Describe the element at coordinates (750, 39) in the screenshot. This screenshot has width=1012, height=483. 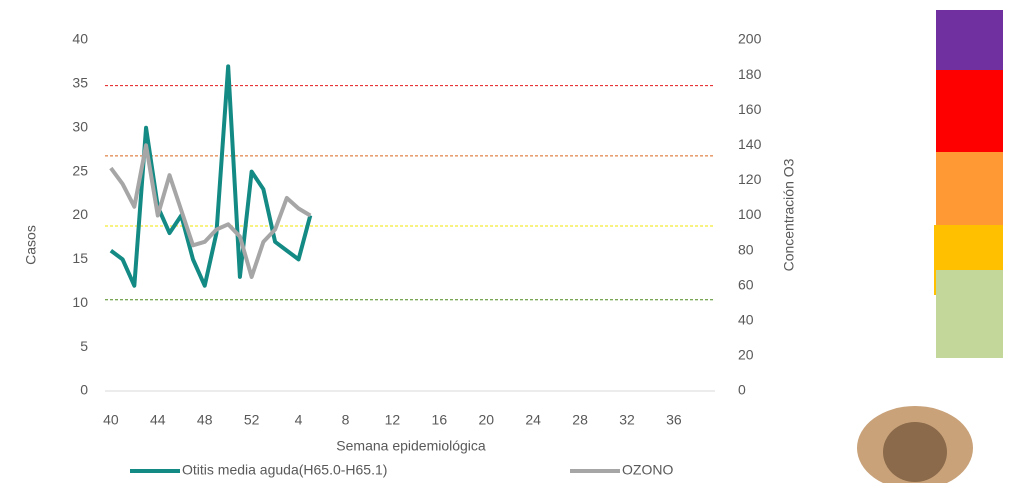
I see `y2-tick-label: 200` at that location.